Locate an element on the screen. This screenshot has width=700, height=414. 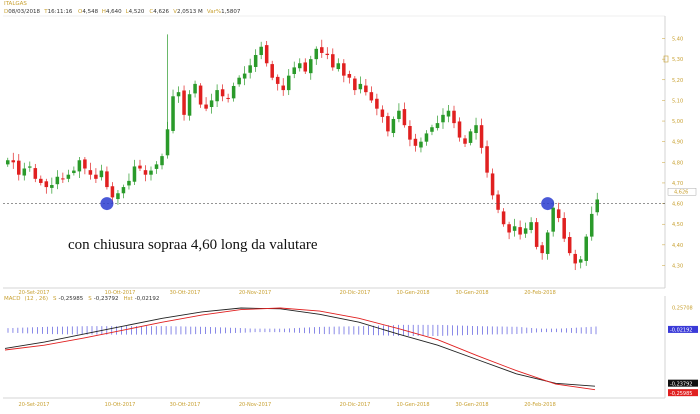
macd-value-badge is located at coordinates (683, 329).